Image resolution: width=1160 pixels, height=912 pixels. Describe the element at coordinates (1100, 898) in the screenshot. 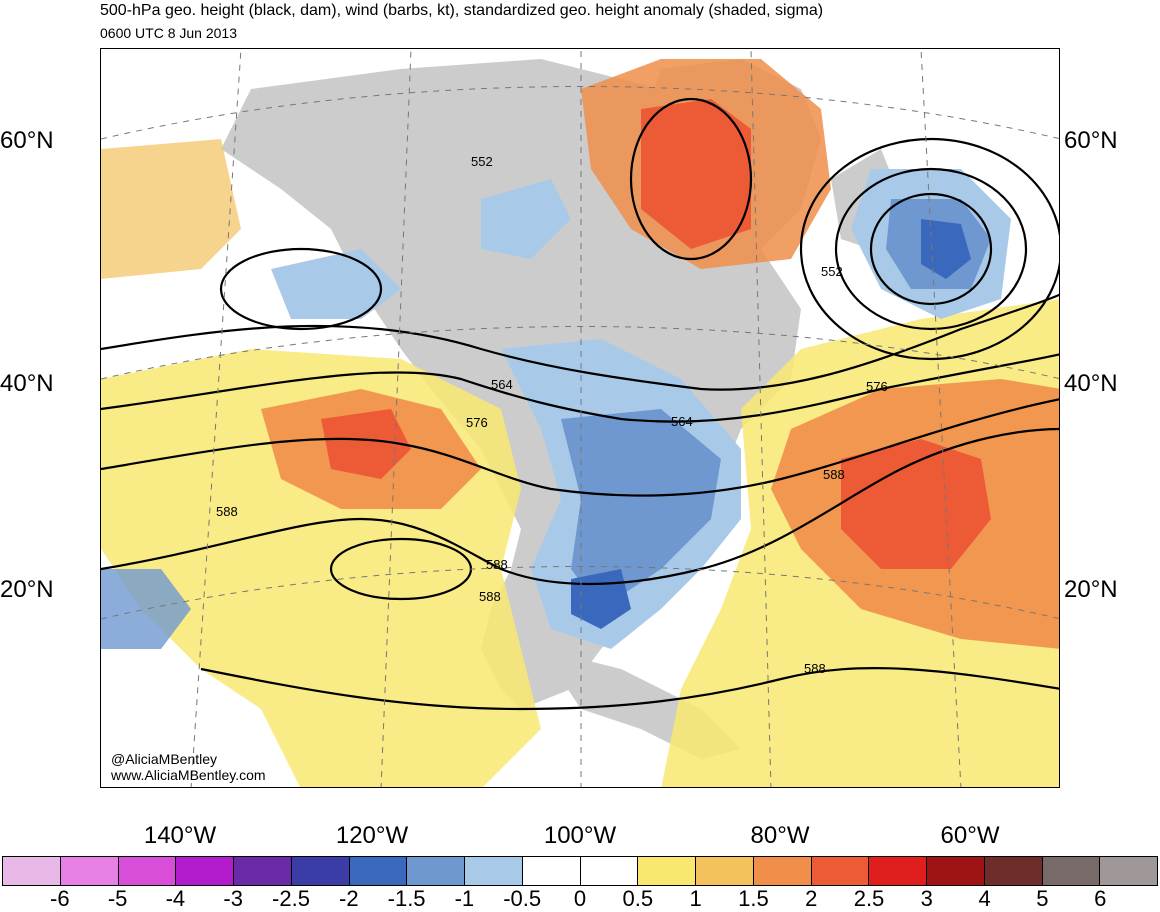

I see `colorbar-label: 6` at that location.